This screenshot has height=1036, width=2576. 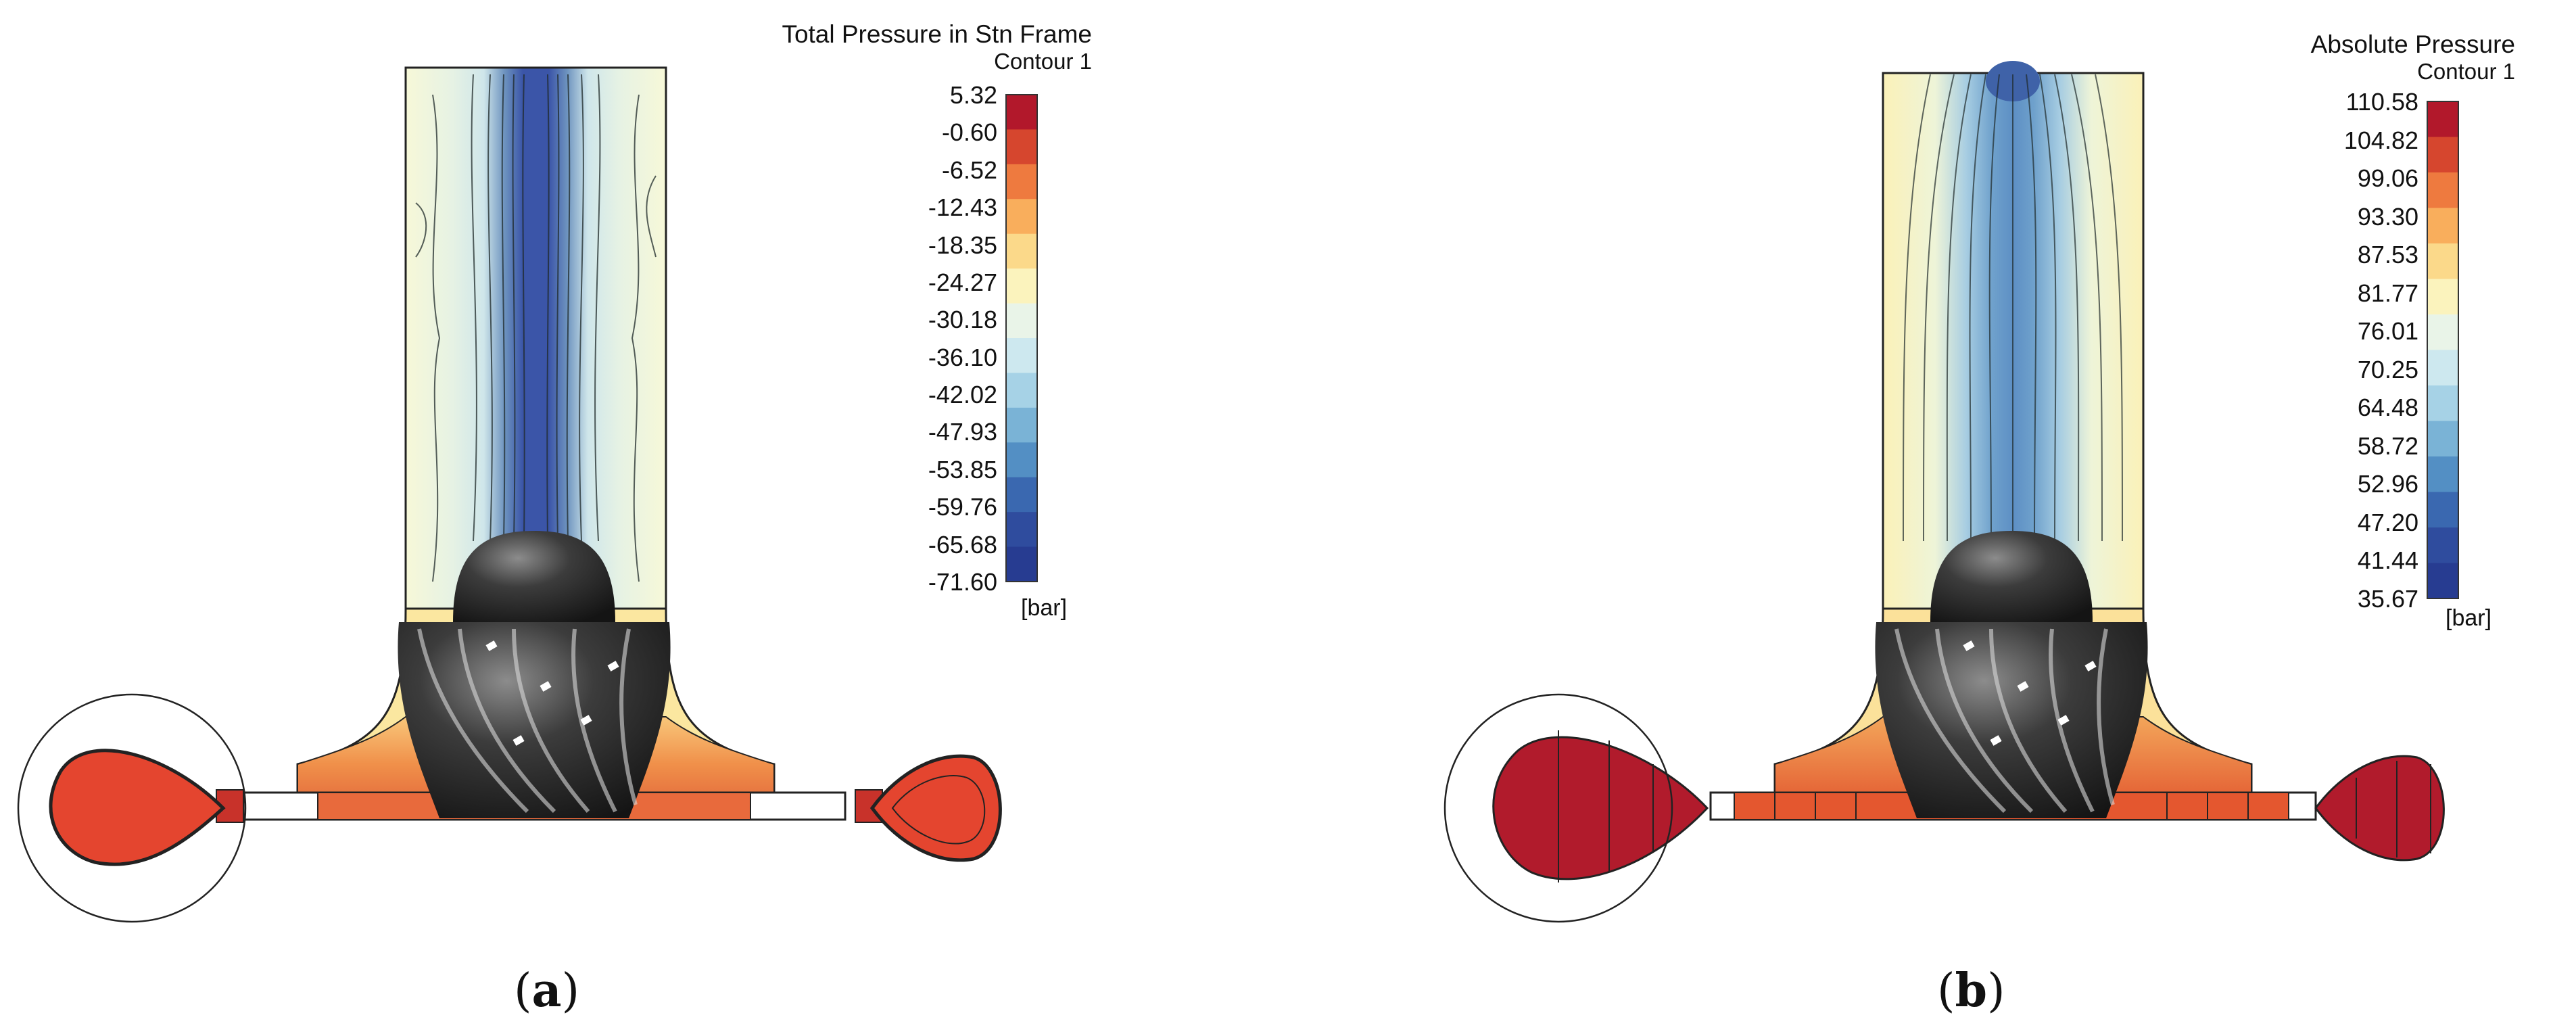 What do you see at coordinates (962, 582) in the screenshot?
I see `scale-tick-label: -71.60` at bounding box center [962, 582].